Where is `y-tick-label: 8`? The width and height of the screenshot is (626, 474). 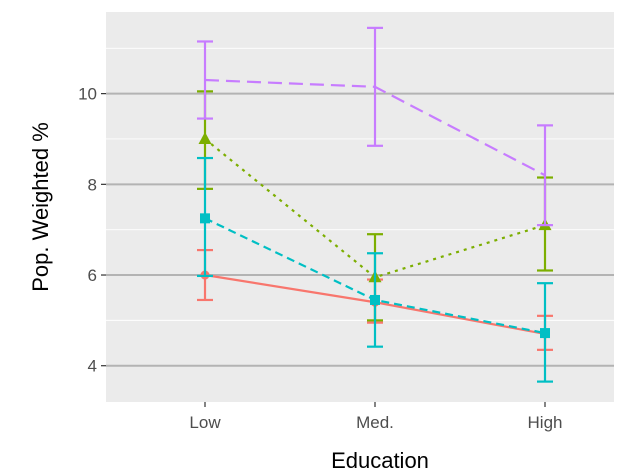
y-tick-label: 8 is located at coordinates (92, 184).